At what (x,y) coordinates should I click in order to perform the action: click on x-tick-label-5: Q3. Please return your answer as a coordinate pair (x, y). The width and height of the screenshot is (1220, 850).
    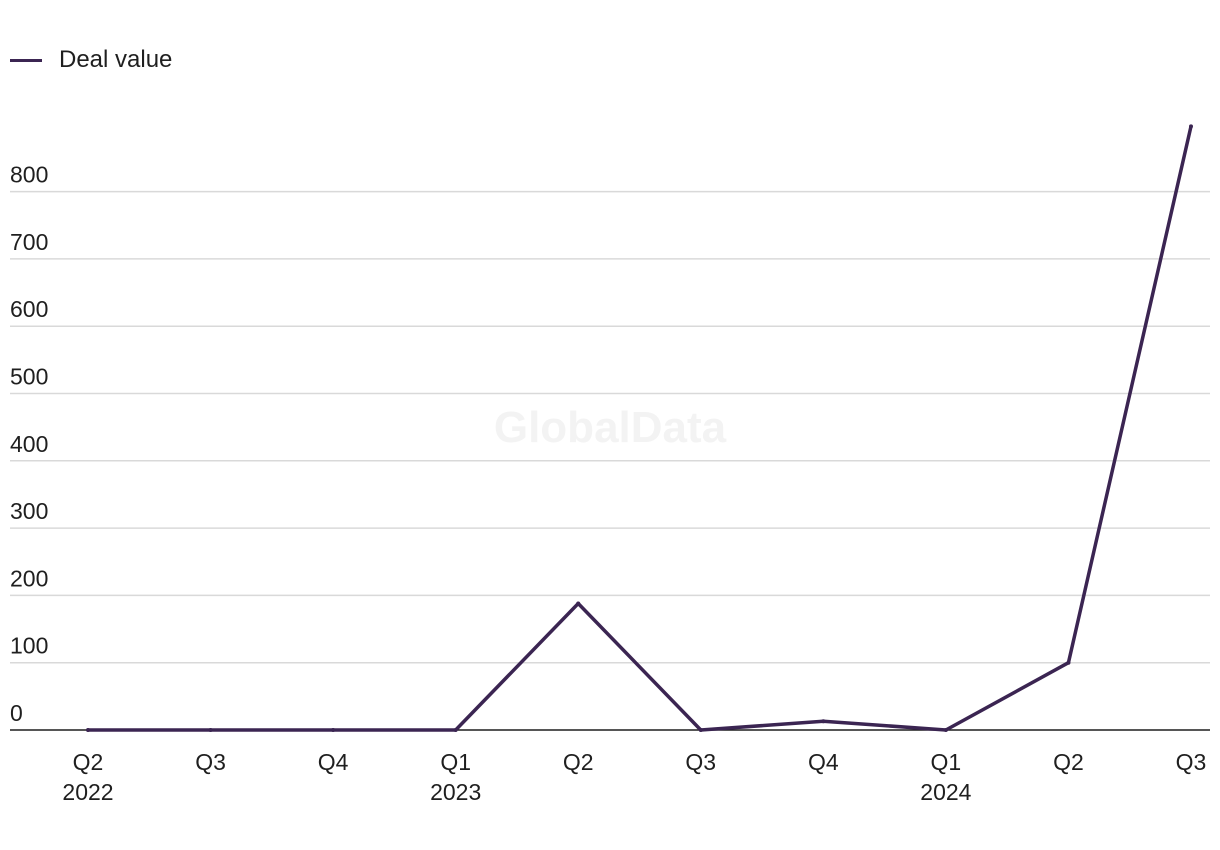
    Looking at the image, I should click on (700, 762).